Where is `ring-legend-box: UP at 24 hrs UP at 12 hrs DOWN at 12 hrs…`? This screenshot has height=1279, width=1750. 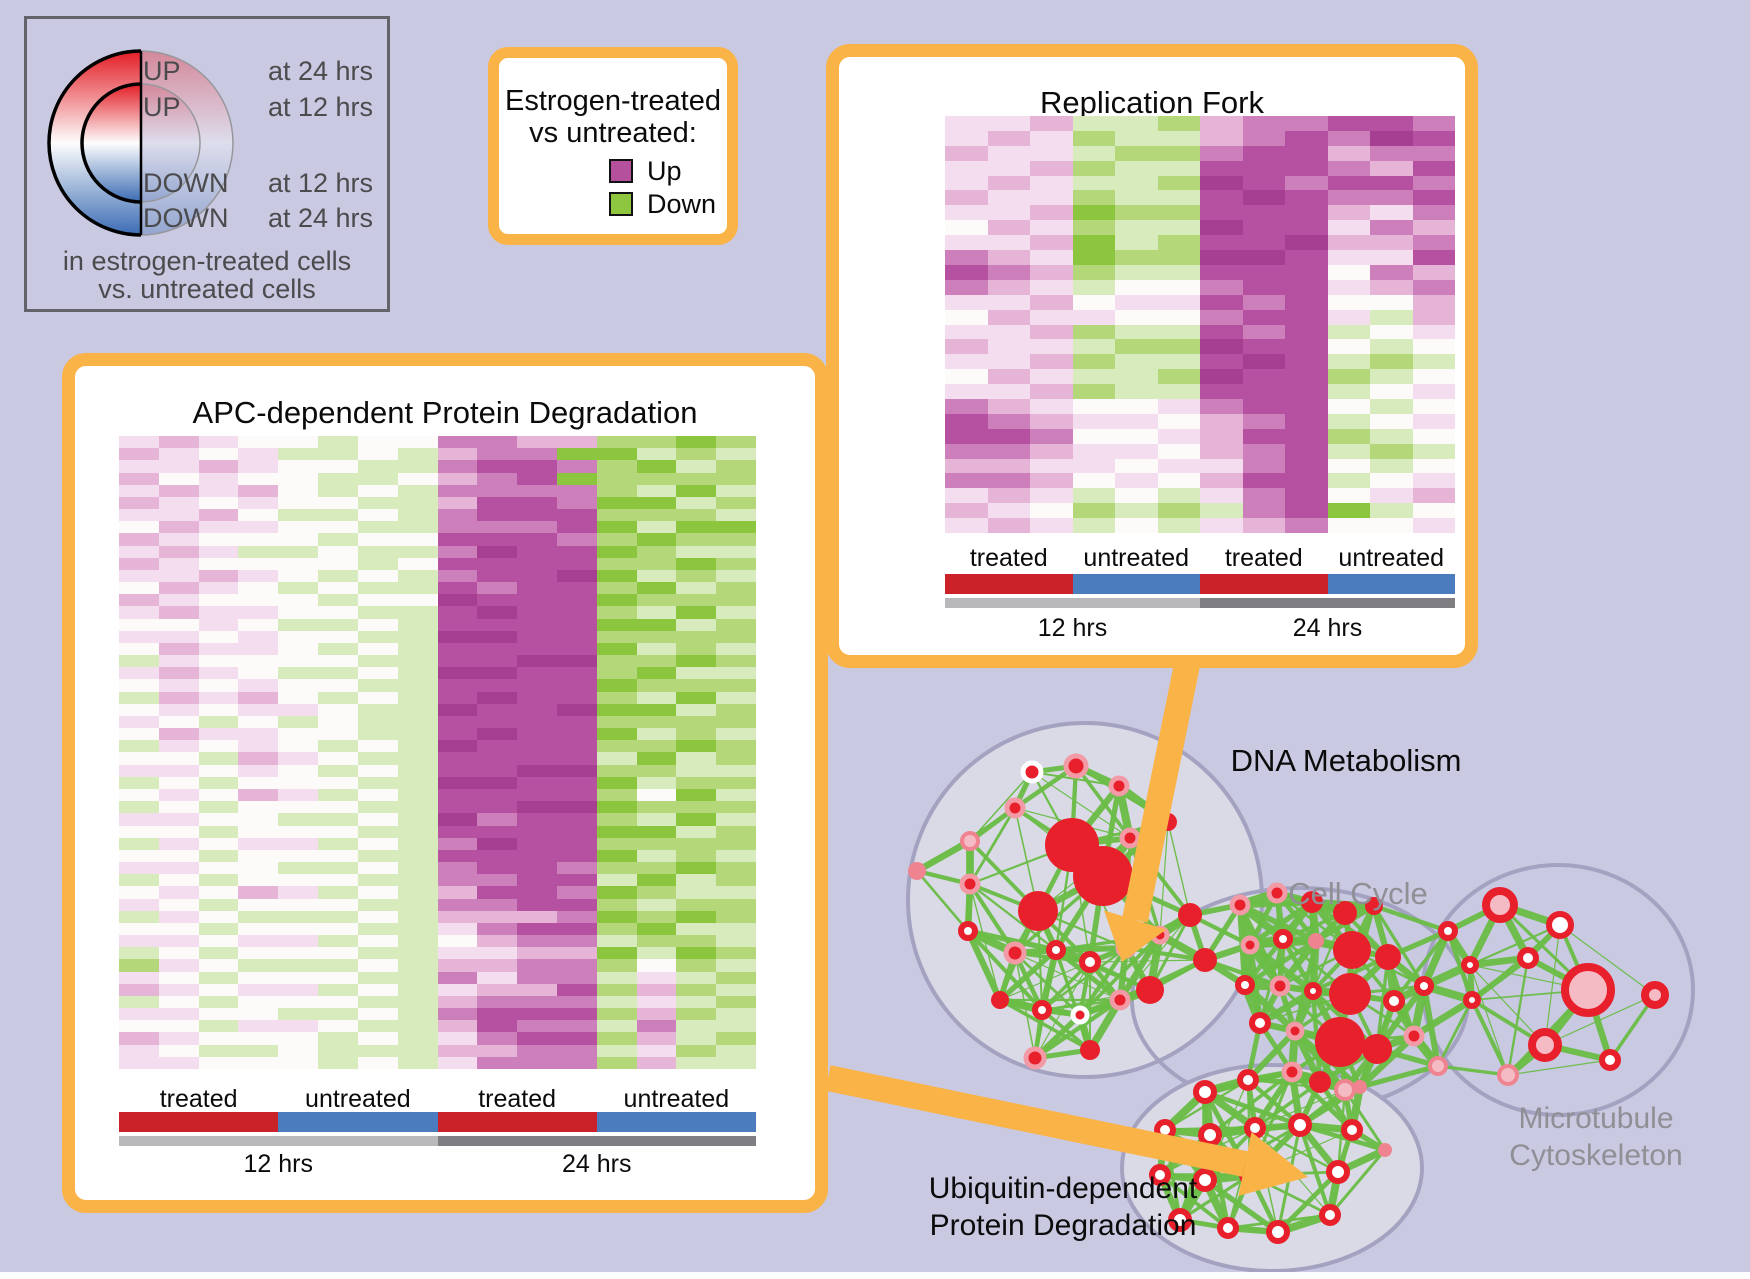
ring-legend-box: UP at 24 hrs UP at 12 hrs DOWN at 12 hrs… is located at coordinates (207, 164).